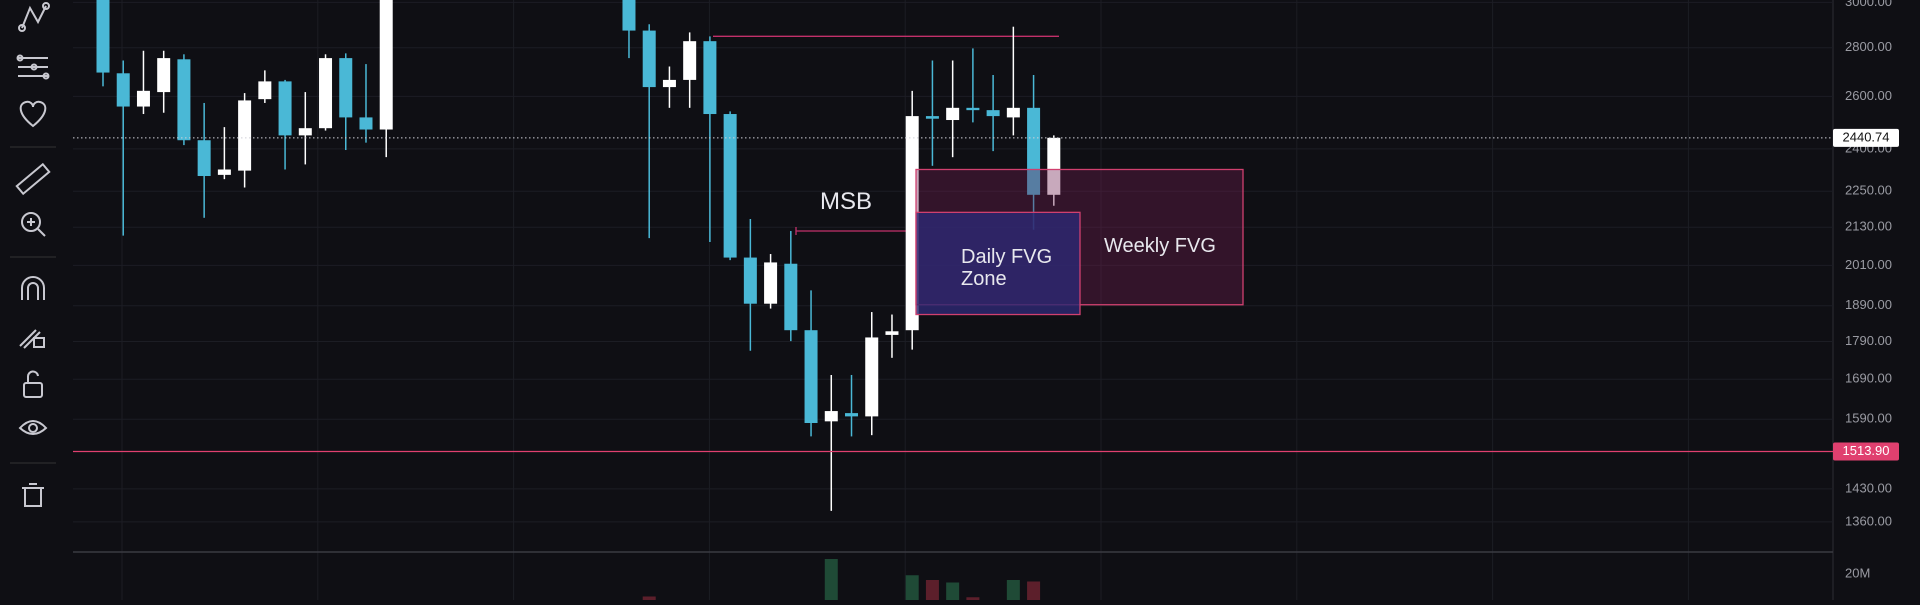 This screenshot has height=605, width=1920. What do you see at coordinates (33, 495) in the screenshot?
I see `trash` at bounding box center [33, 495].